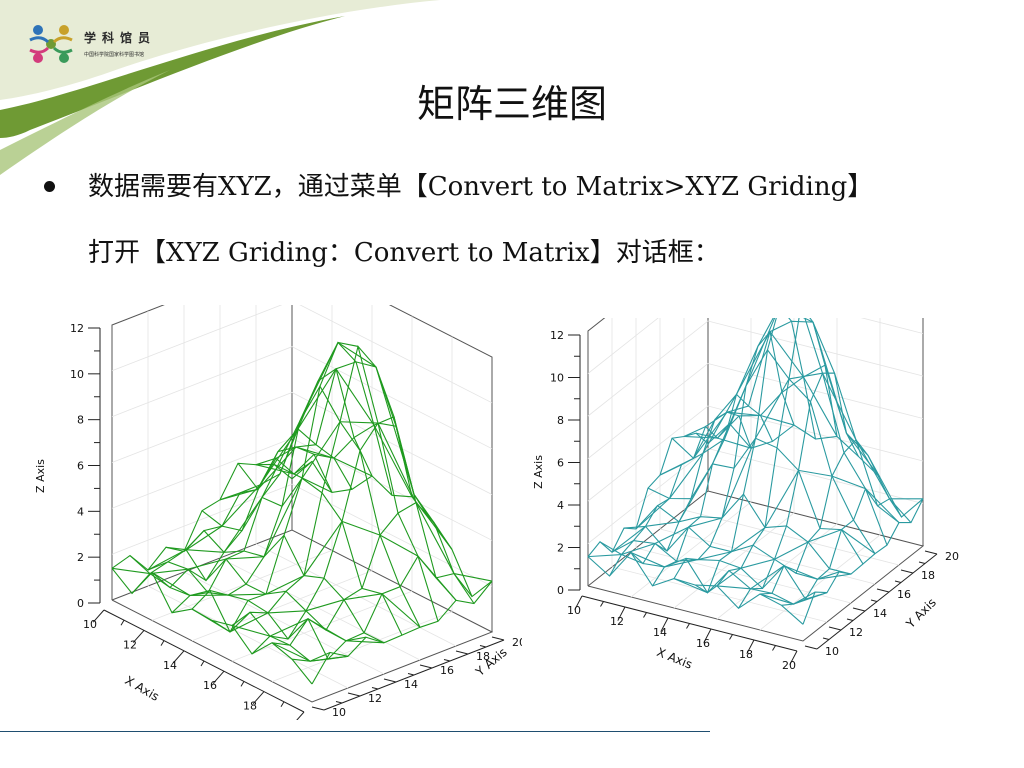  I want to click on x-tick-label: 20, so click(789, 665).